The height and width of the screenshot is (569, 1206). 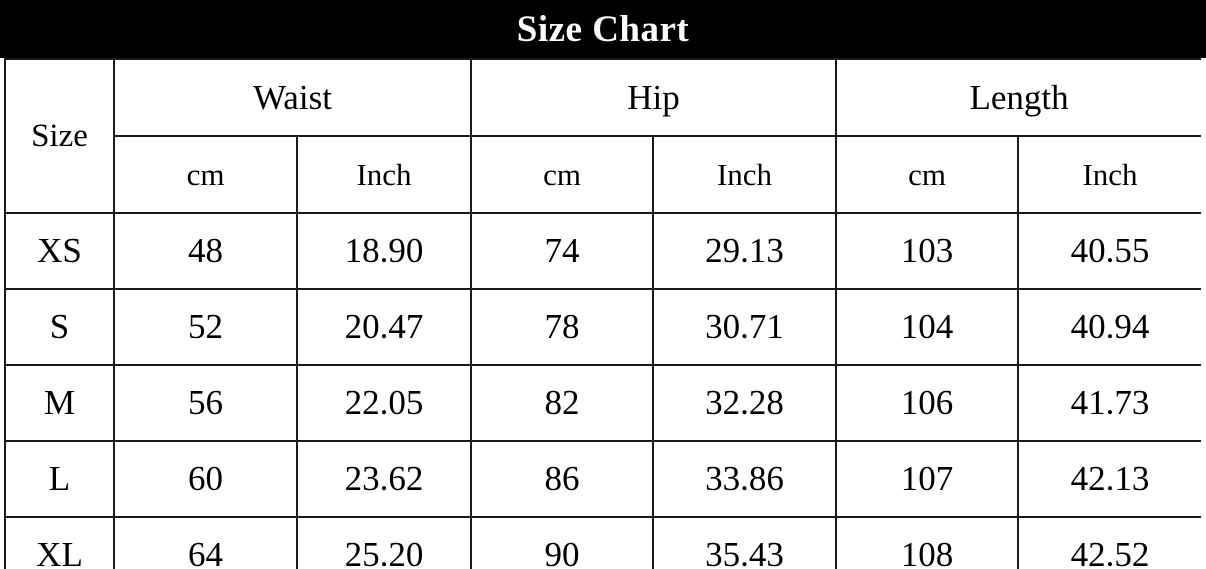 What do you see at coordinates (384, 479) in the screenshot?
I see `cell-waist-inch: 23.62` at bounding box center [384, 479].